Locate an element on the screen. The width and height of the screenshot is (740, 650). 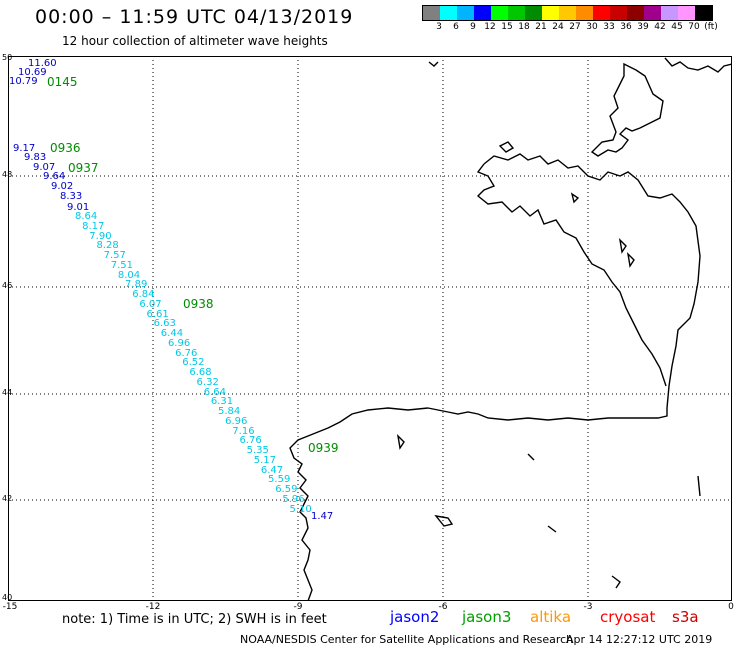
legend-label: 21 is located at coordinates (541, 27).